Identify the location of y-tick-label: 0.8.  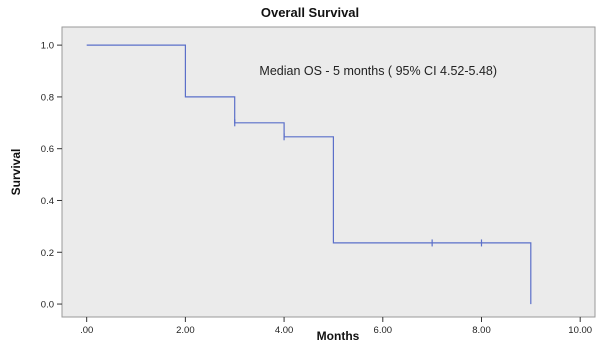
(47, 97).